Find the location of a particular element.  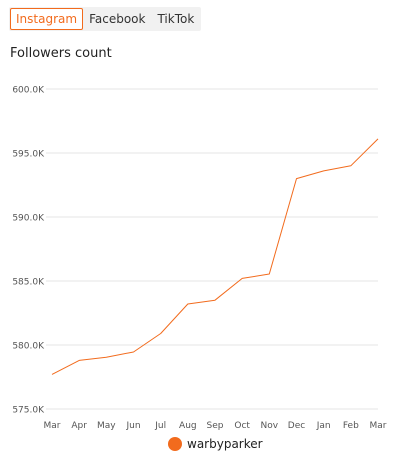

x-tick-label: Dec is located at coordinates (296, 426).